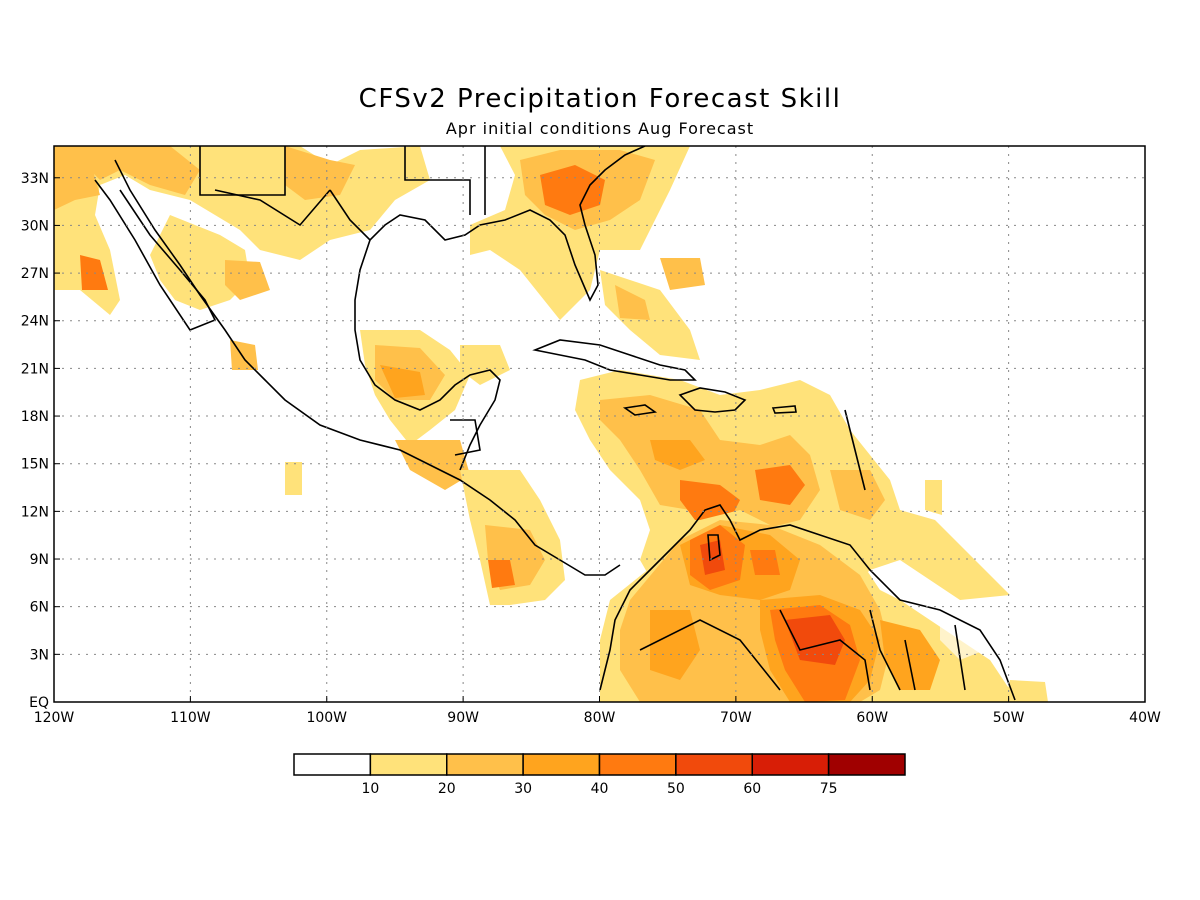 The image size is (1200, 900). What do you see at coordinates (35, 226) in the screenshot?
I see `y-tick-label: 30N` at bounding box center [35, 226].